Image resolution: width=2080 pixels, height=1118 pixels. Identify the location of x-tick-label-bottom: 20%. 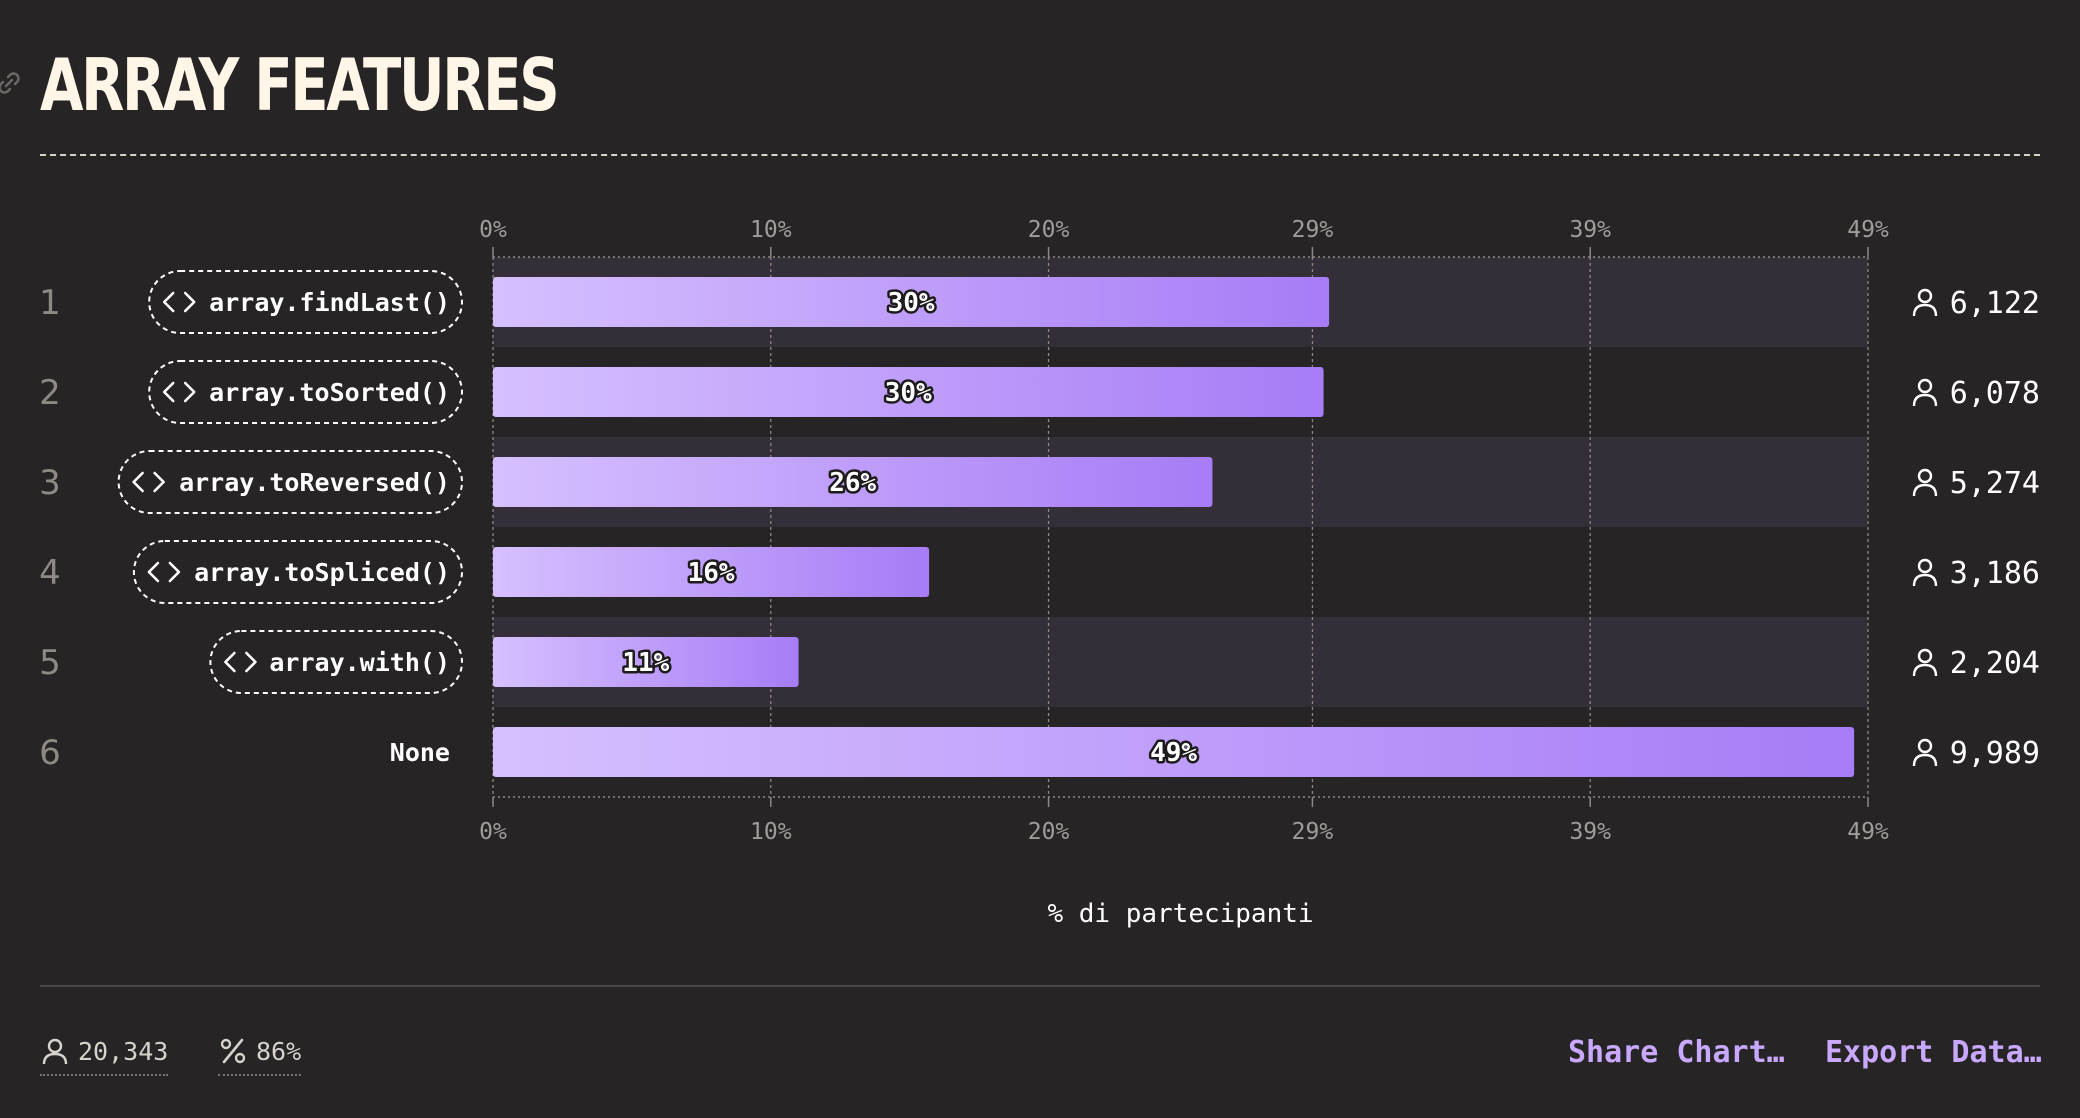
(1049, 832).